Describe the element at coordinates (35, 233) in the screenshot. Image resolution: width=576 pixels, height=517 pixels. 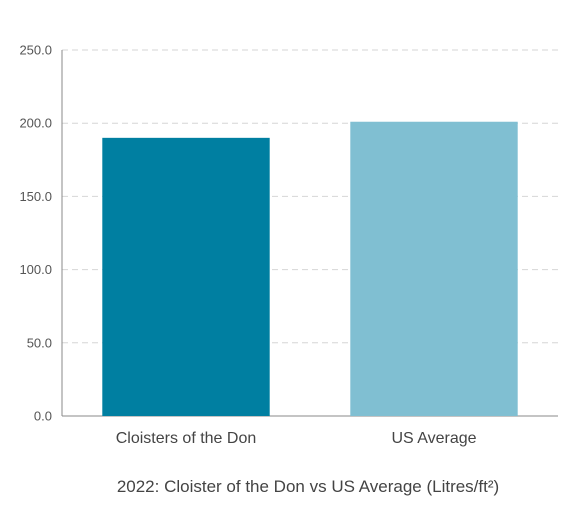
I see `y-axis-ticks: 0.0 50.0 100.0 150.0 200.0 250.0` at that location.